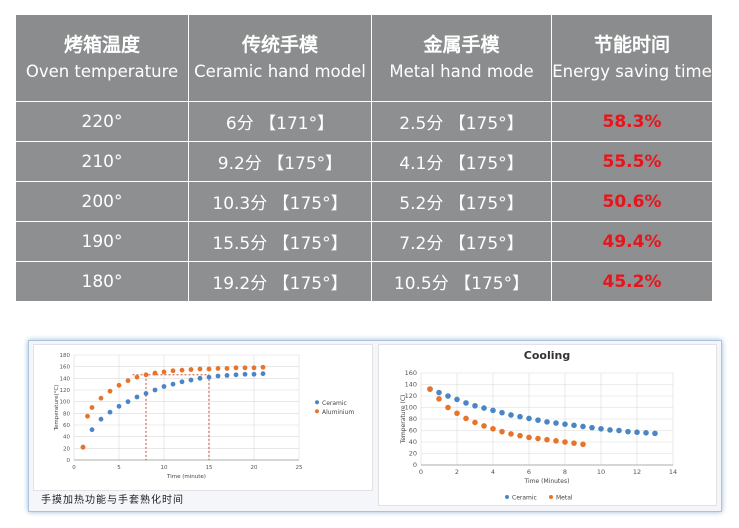 The image size is (739, 528). What do you see at coordinates (673, 472) in the screenshot?
I see `x-tick-label: 14` at bounding box center [673, 472].